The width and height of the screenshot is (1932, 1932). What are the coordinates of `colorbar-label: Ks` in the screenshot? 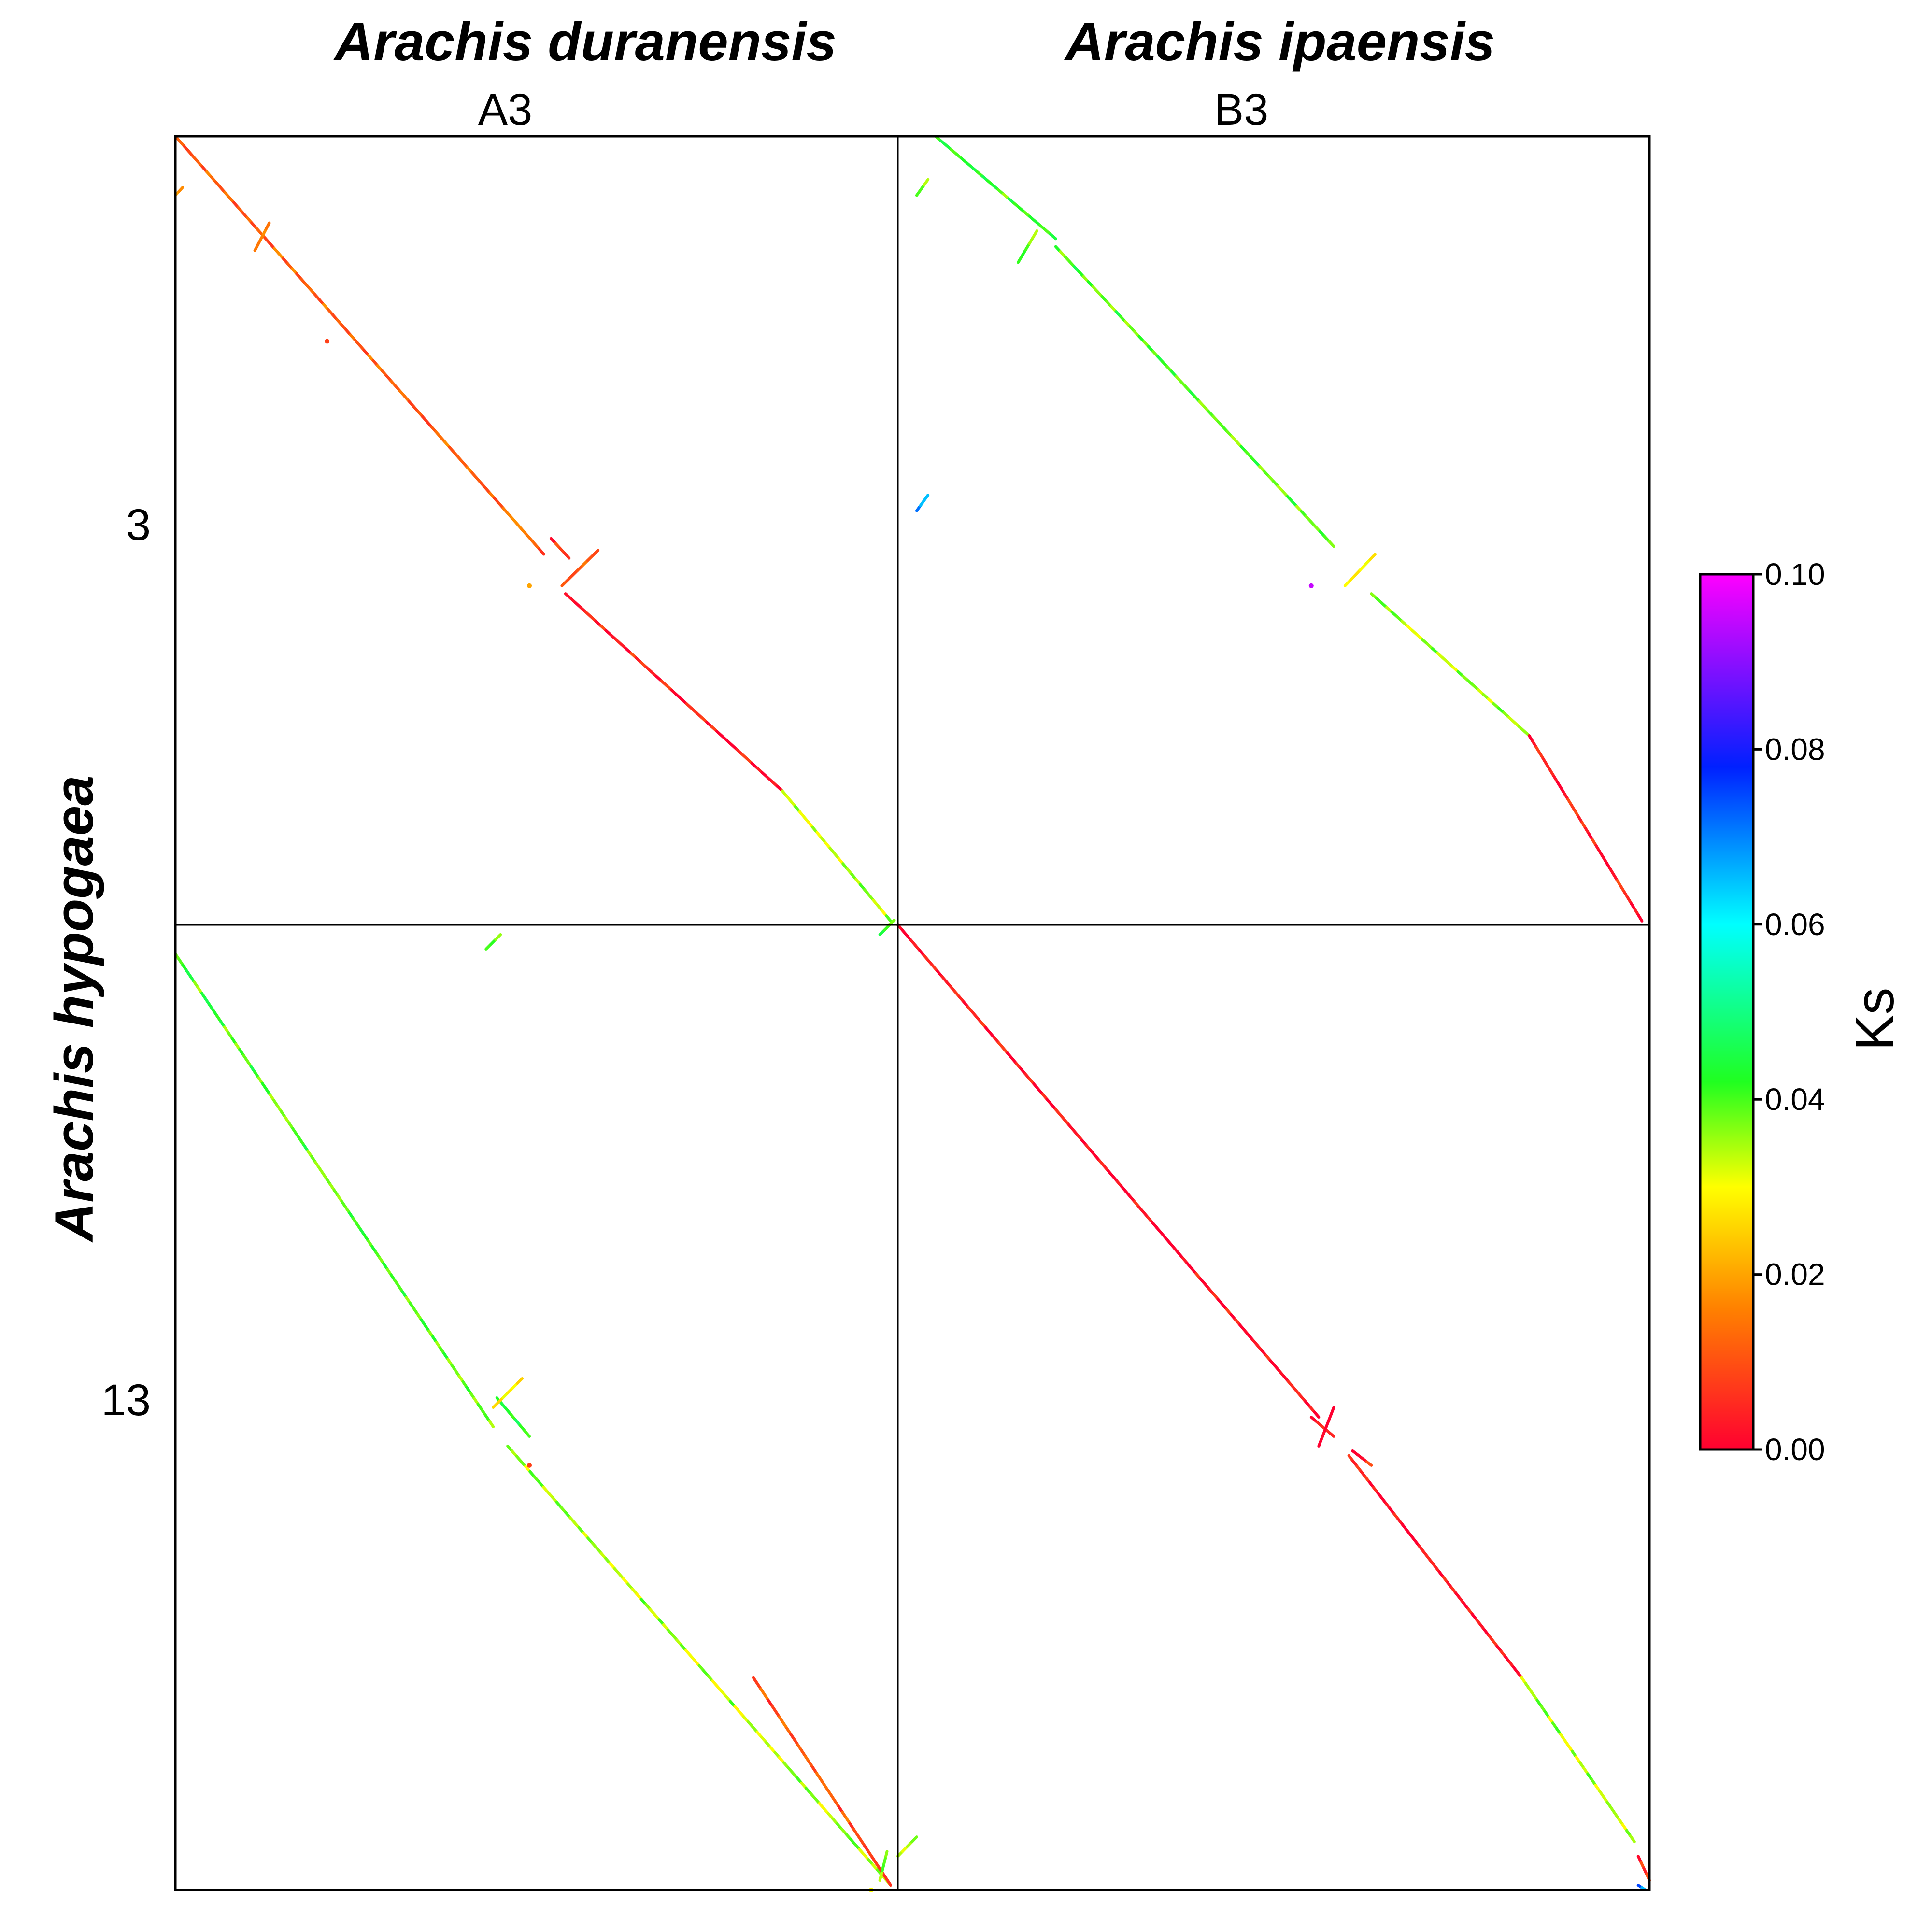 It's located at (1875, 1019).